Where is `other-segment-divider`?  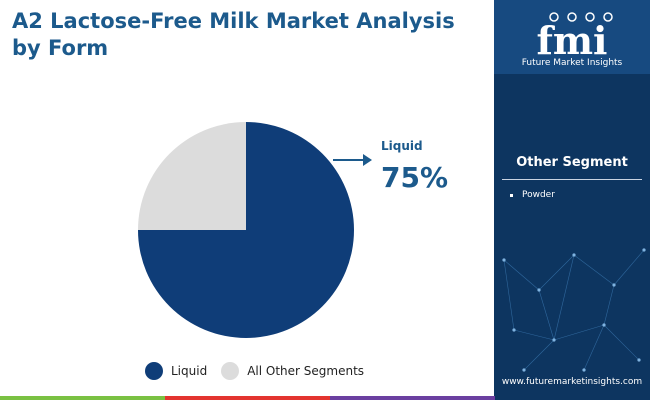 other-segment-divider is located at coordinates (572, 179).